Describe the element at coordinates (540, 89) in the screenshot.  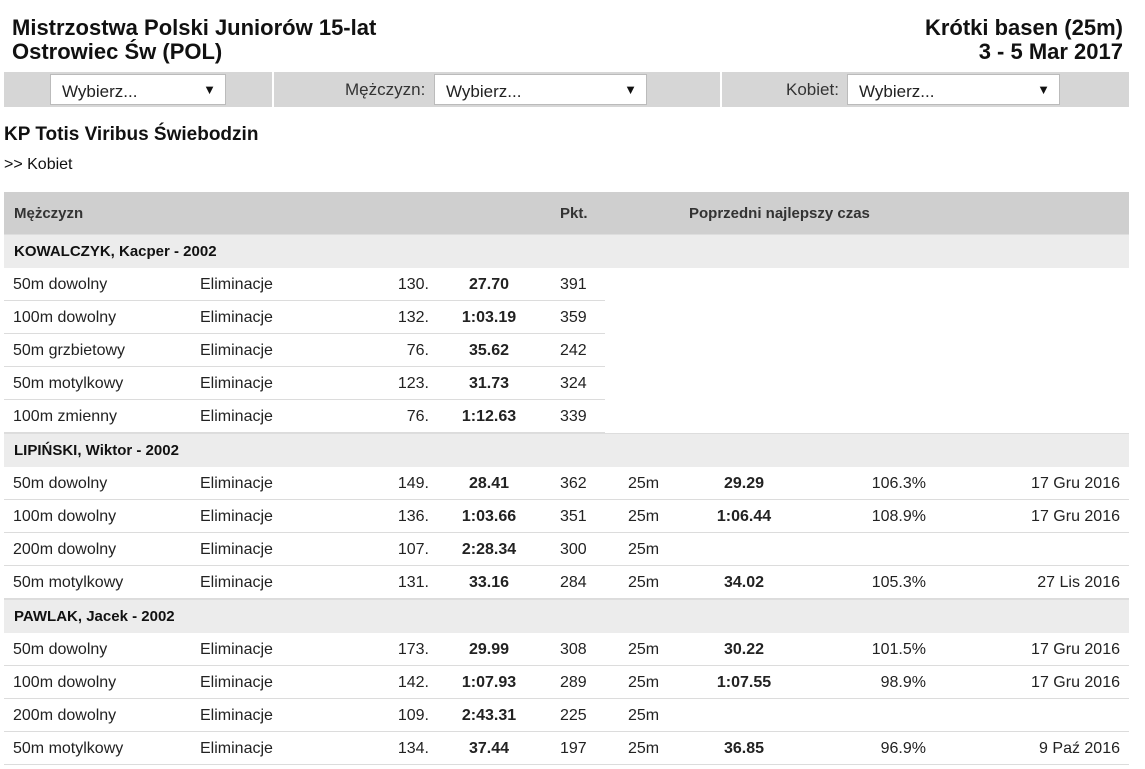
I see `men-select: Wybierz... ▼` at that location.